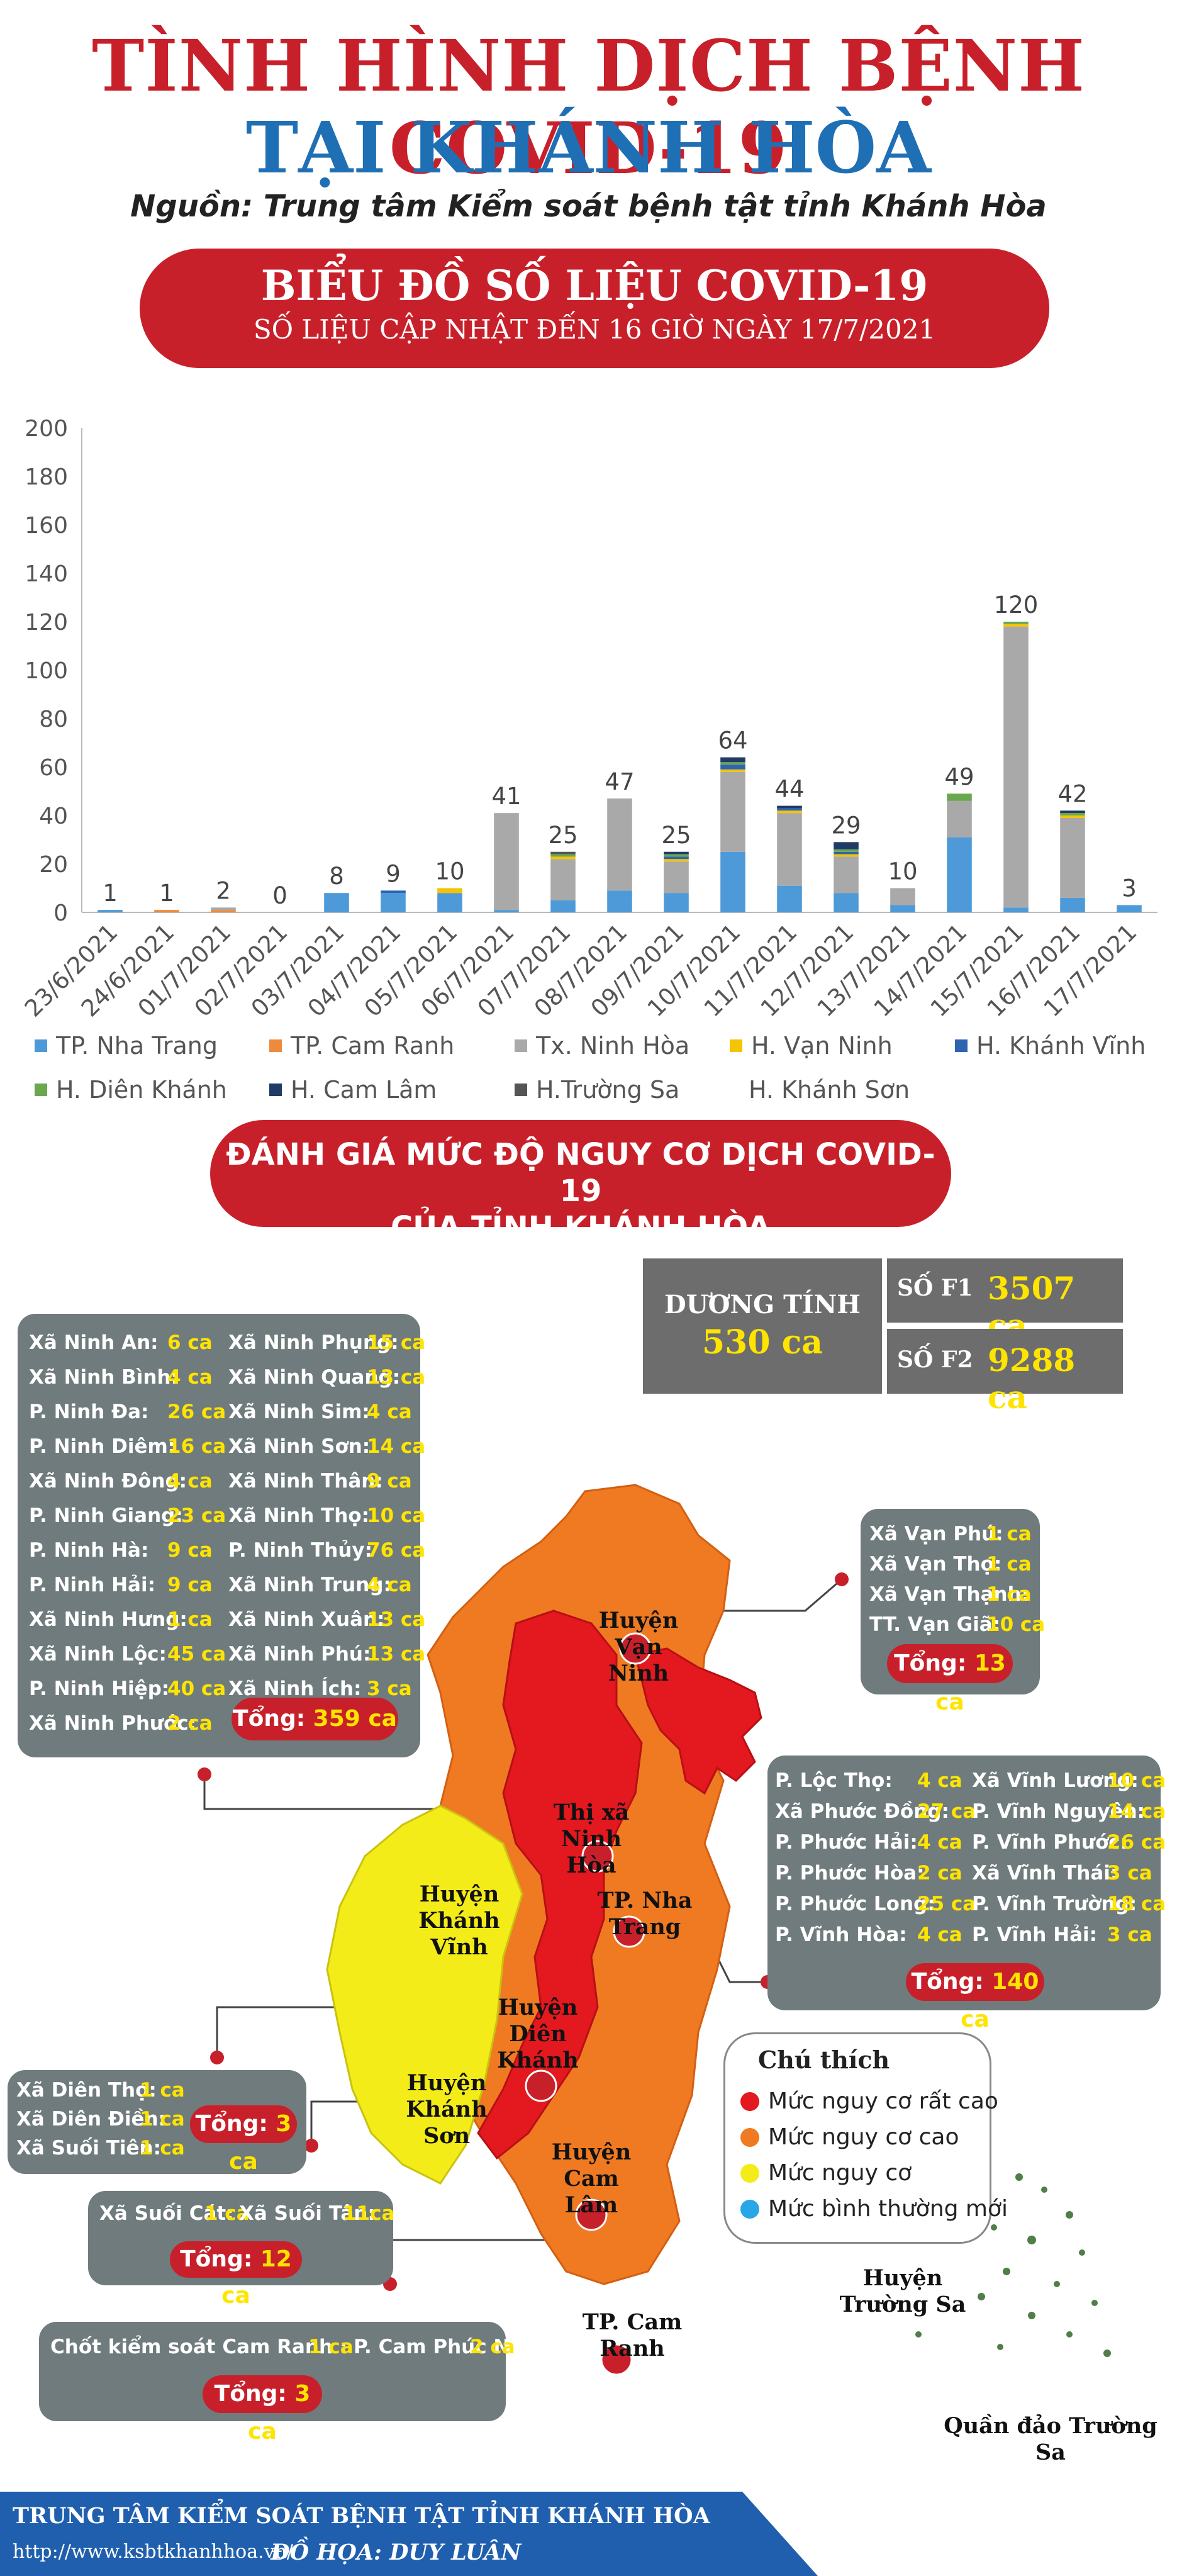  What do you see at coordinates (300, 1550) in the screenshot?
I see `panel-row-label: P. Ninh Thủy:` at bounding box center [300, 1550].